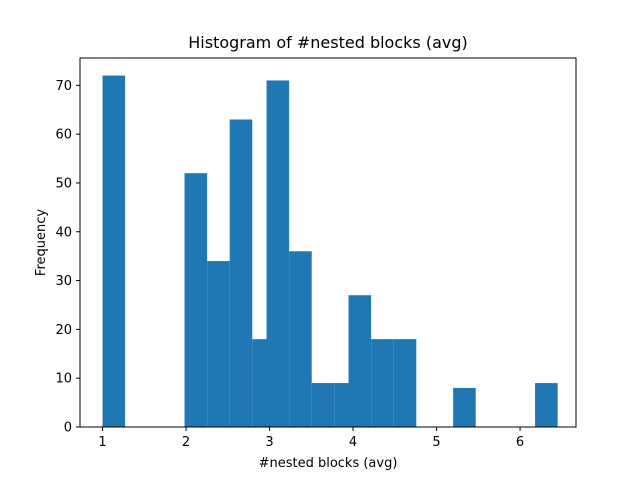 This screenshot has height=480, width=640. I want to click on y-tick-label: 60, so click(63, 135).